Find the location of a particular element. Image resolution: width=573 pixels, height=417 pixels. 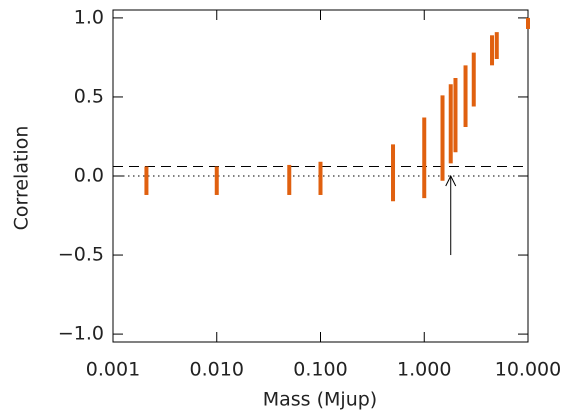

y-tick-label: 0.0 is located at coordinates (89, 176).